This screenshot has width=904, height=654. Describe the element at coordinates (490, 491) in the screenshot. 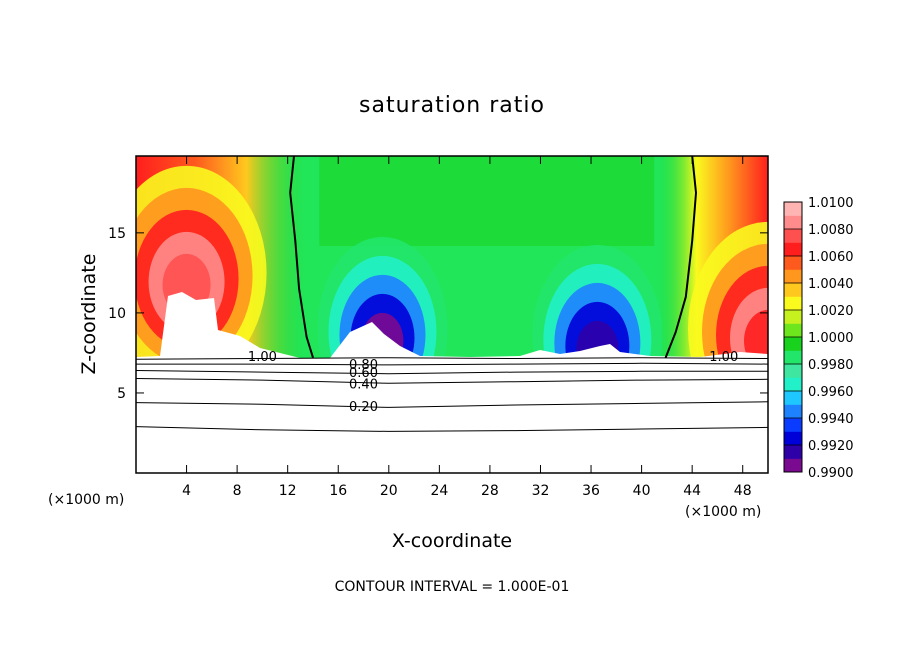

I see `x-tick-label: 28` at that location.